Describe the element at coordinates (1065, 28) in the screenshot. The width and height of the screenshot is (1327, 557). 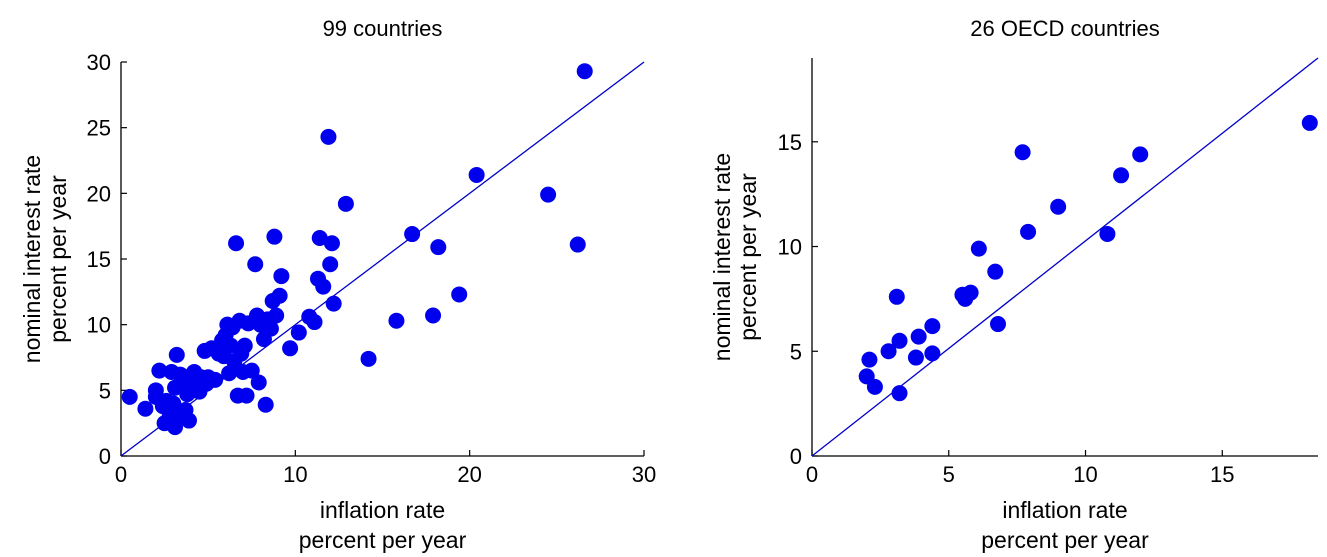
I see `chart-title: 26 OECD countries` at that location.